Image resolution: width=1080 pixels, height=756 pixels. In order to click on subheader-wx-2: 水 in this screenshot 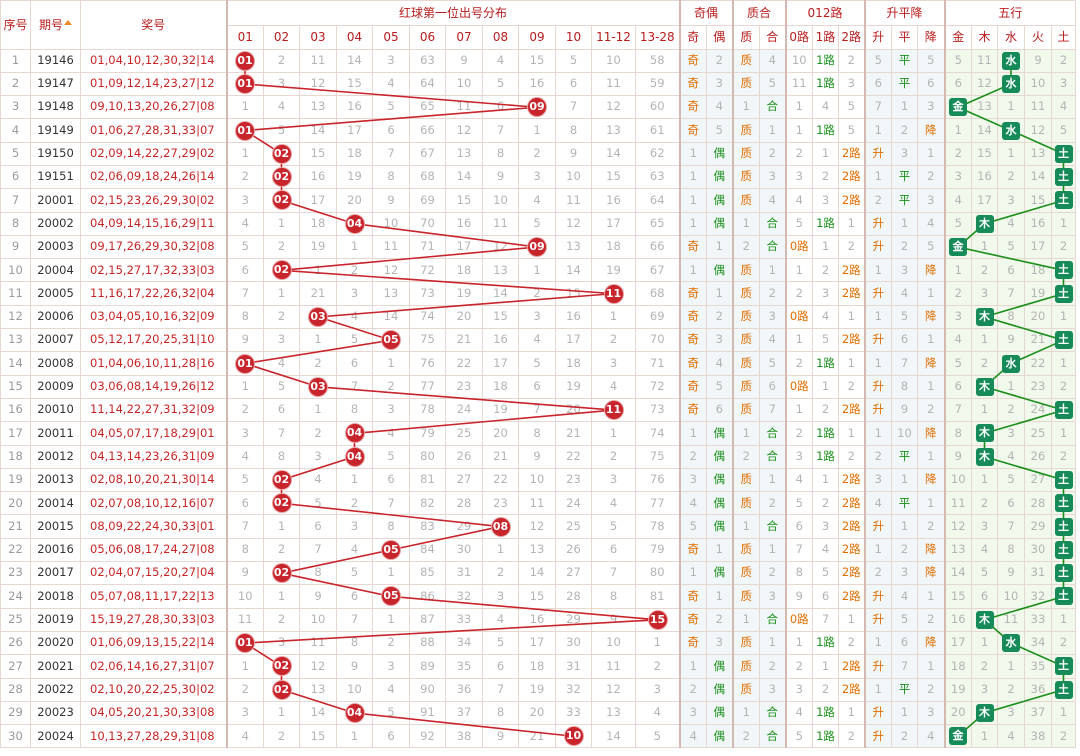, I will do `click(1011, 37)`.